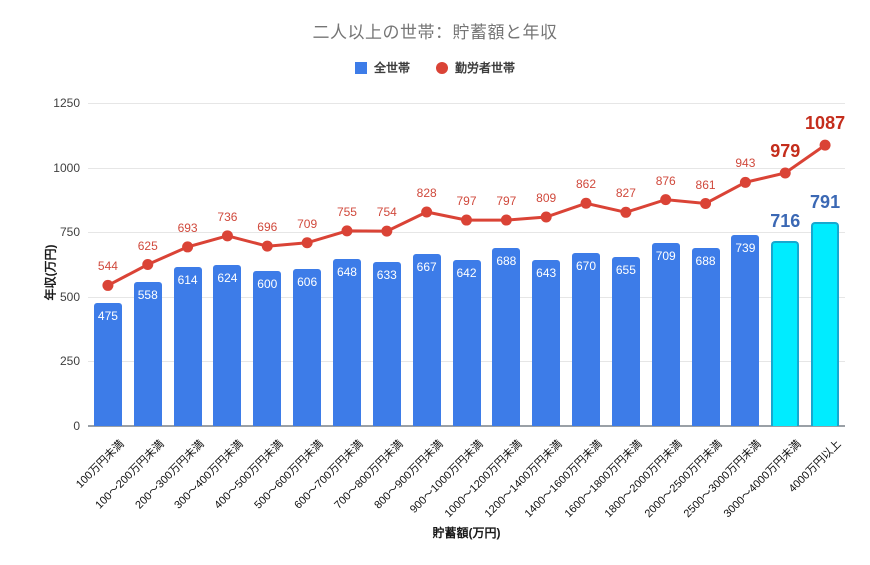  I want to click on legend: 全世帯 勤労者世帯, so click(435, 67).